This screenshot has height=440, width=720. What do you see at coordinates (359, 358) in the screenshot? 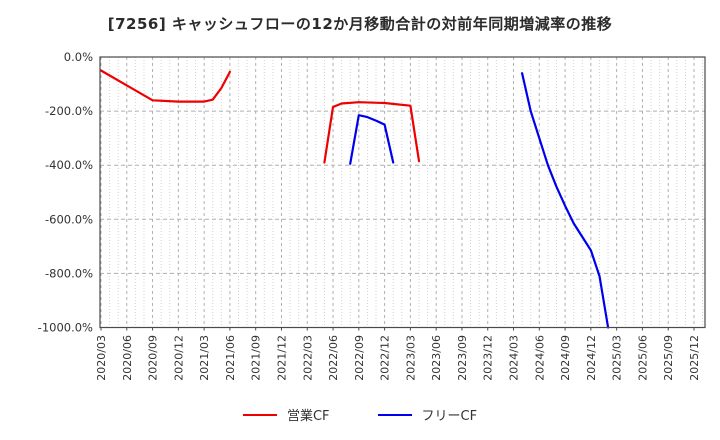
I see `svg-text: 2022/09` at bounding box center [359, 358].